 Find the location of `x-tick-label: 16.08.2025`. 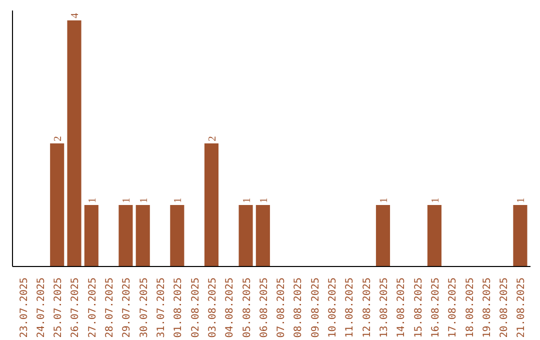

x-tick-label: 16.08.2025 is located at coordinates (436, 307).